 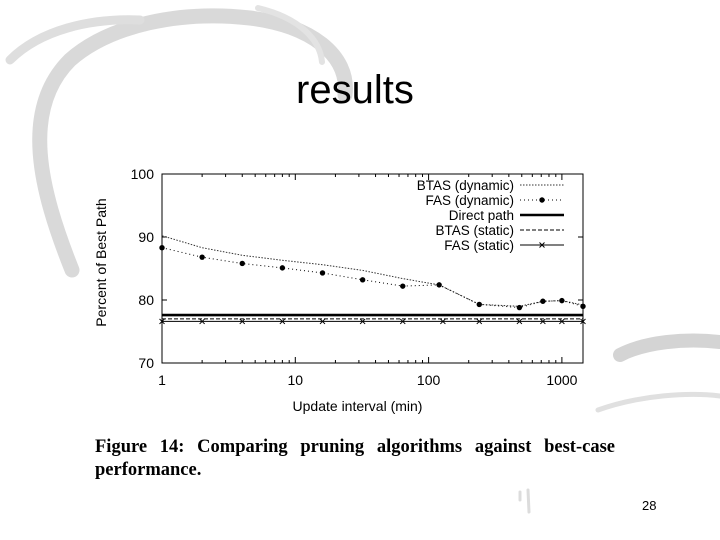 I want to click on x-tick-label: 10, so click(x=296, y=380).